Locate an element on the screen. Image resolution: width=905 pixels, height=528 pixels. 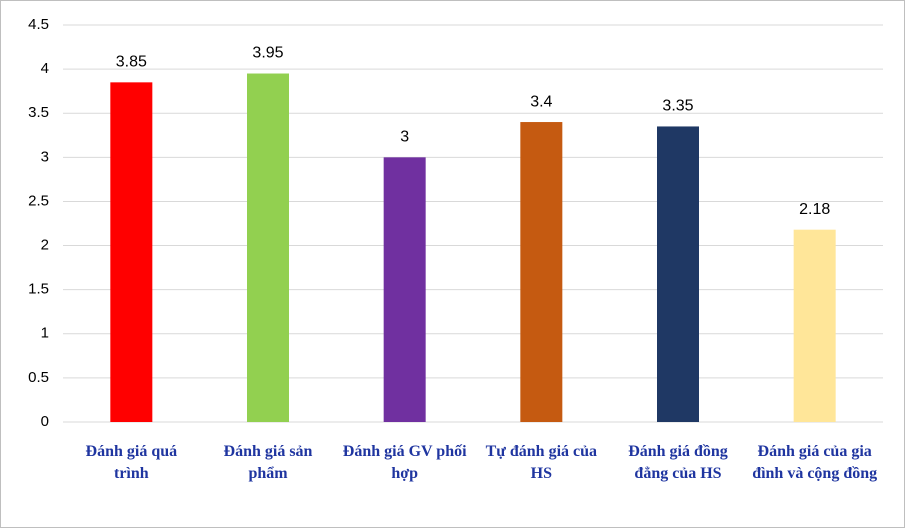
y-tick-label: 2 is located at coordinates (45, 245).